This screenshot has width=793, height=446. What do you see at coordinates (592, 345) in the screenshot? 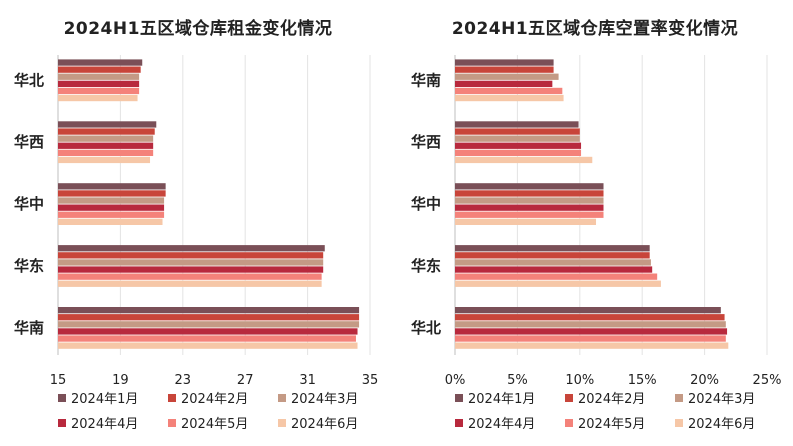
I see `bar-华北-2024年6月` at bounding box center [592, 345].